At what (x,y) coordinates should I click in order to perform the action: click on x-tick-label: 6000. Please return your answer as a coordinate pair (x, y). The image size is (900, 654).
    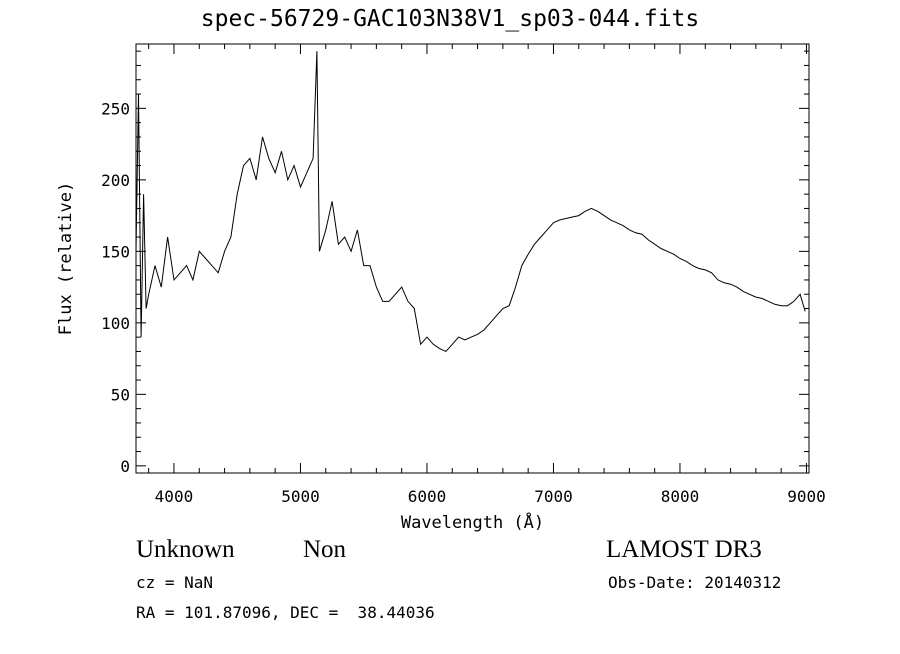
    Looking at the image, I should click on (427, 496).